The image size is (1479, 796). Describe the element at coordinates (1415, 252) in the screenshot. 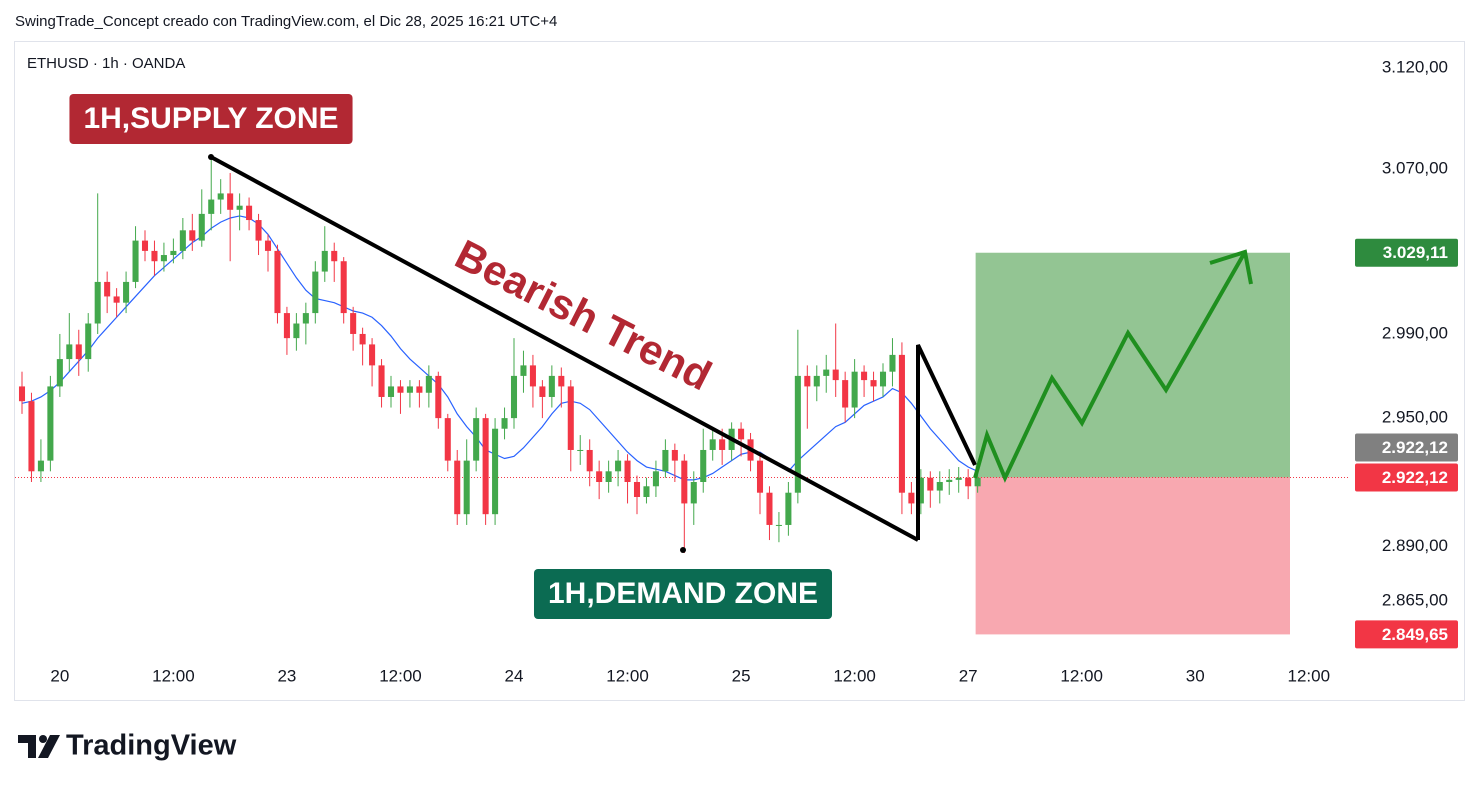

I see `price-label: 3.029,11` at that location.